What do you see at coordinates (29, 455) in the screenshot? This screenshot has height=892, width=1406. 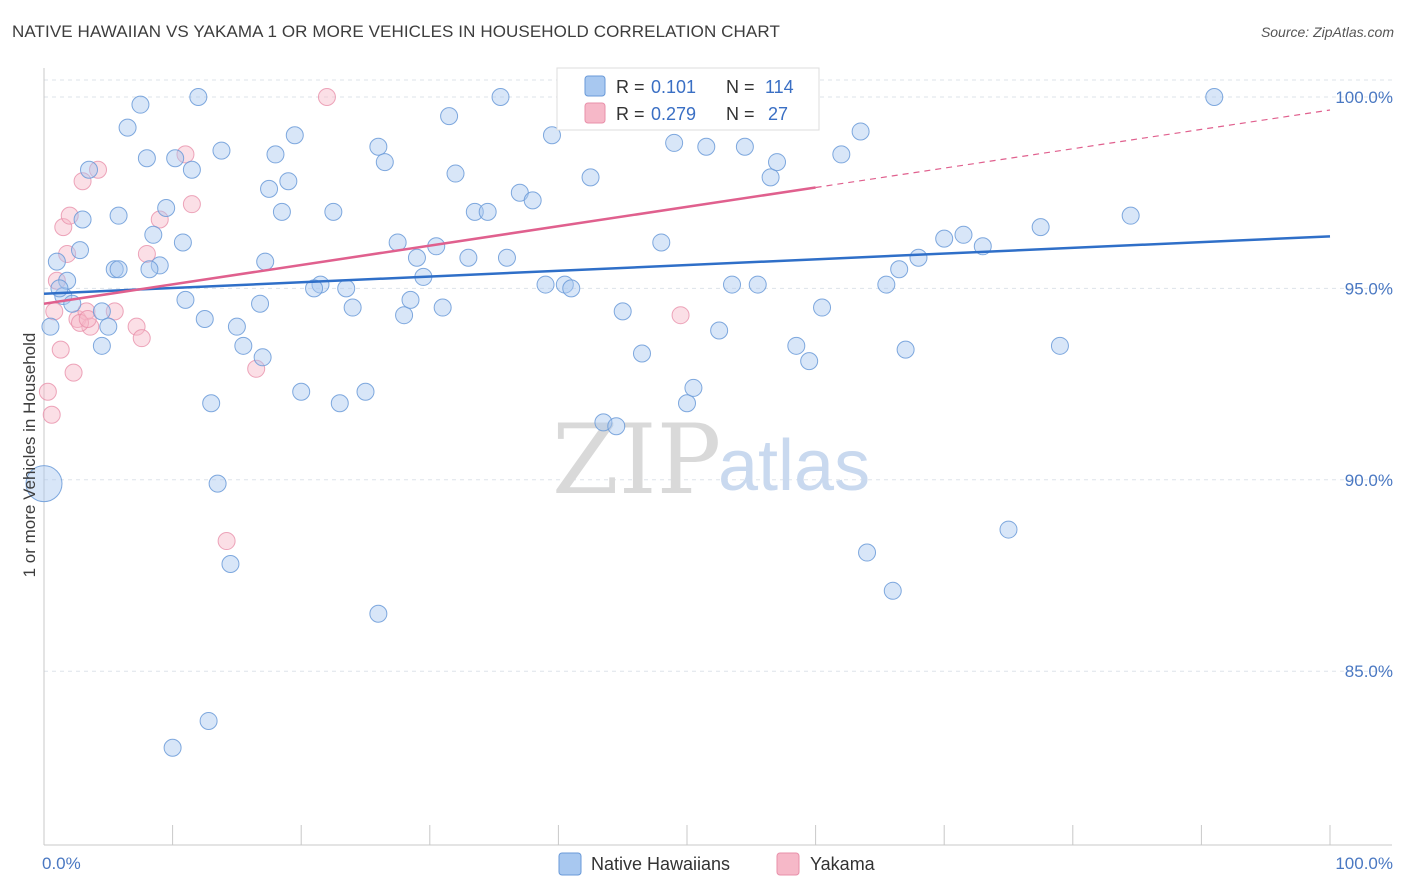 I see `y-axis-label: 1 or more Vehicles in Household` at bounding box center [29, 455].